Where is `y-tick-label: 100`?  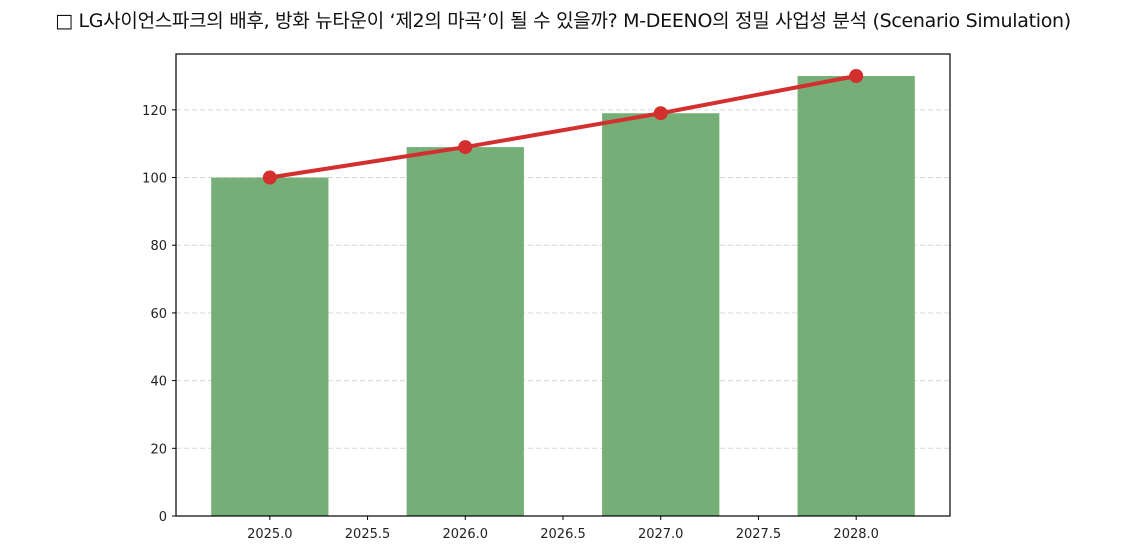 y-tick-label: 100 is located at coordinates (154, 179).